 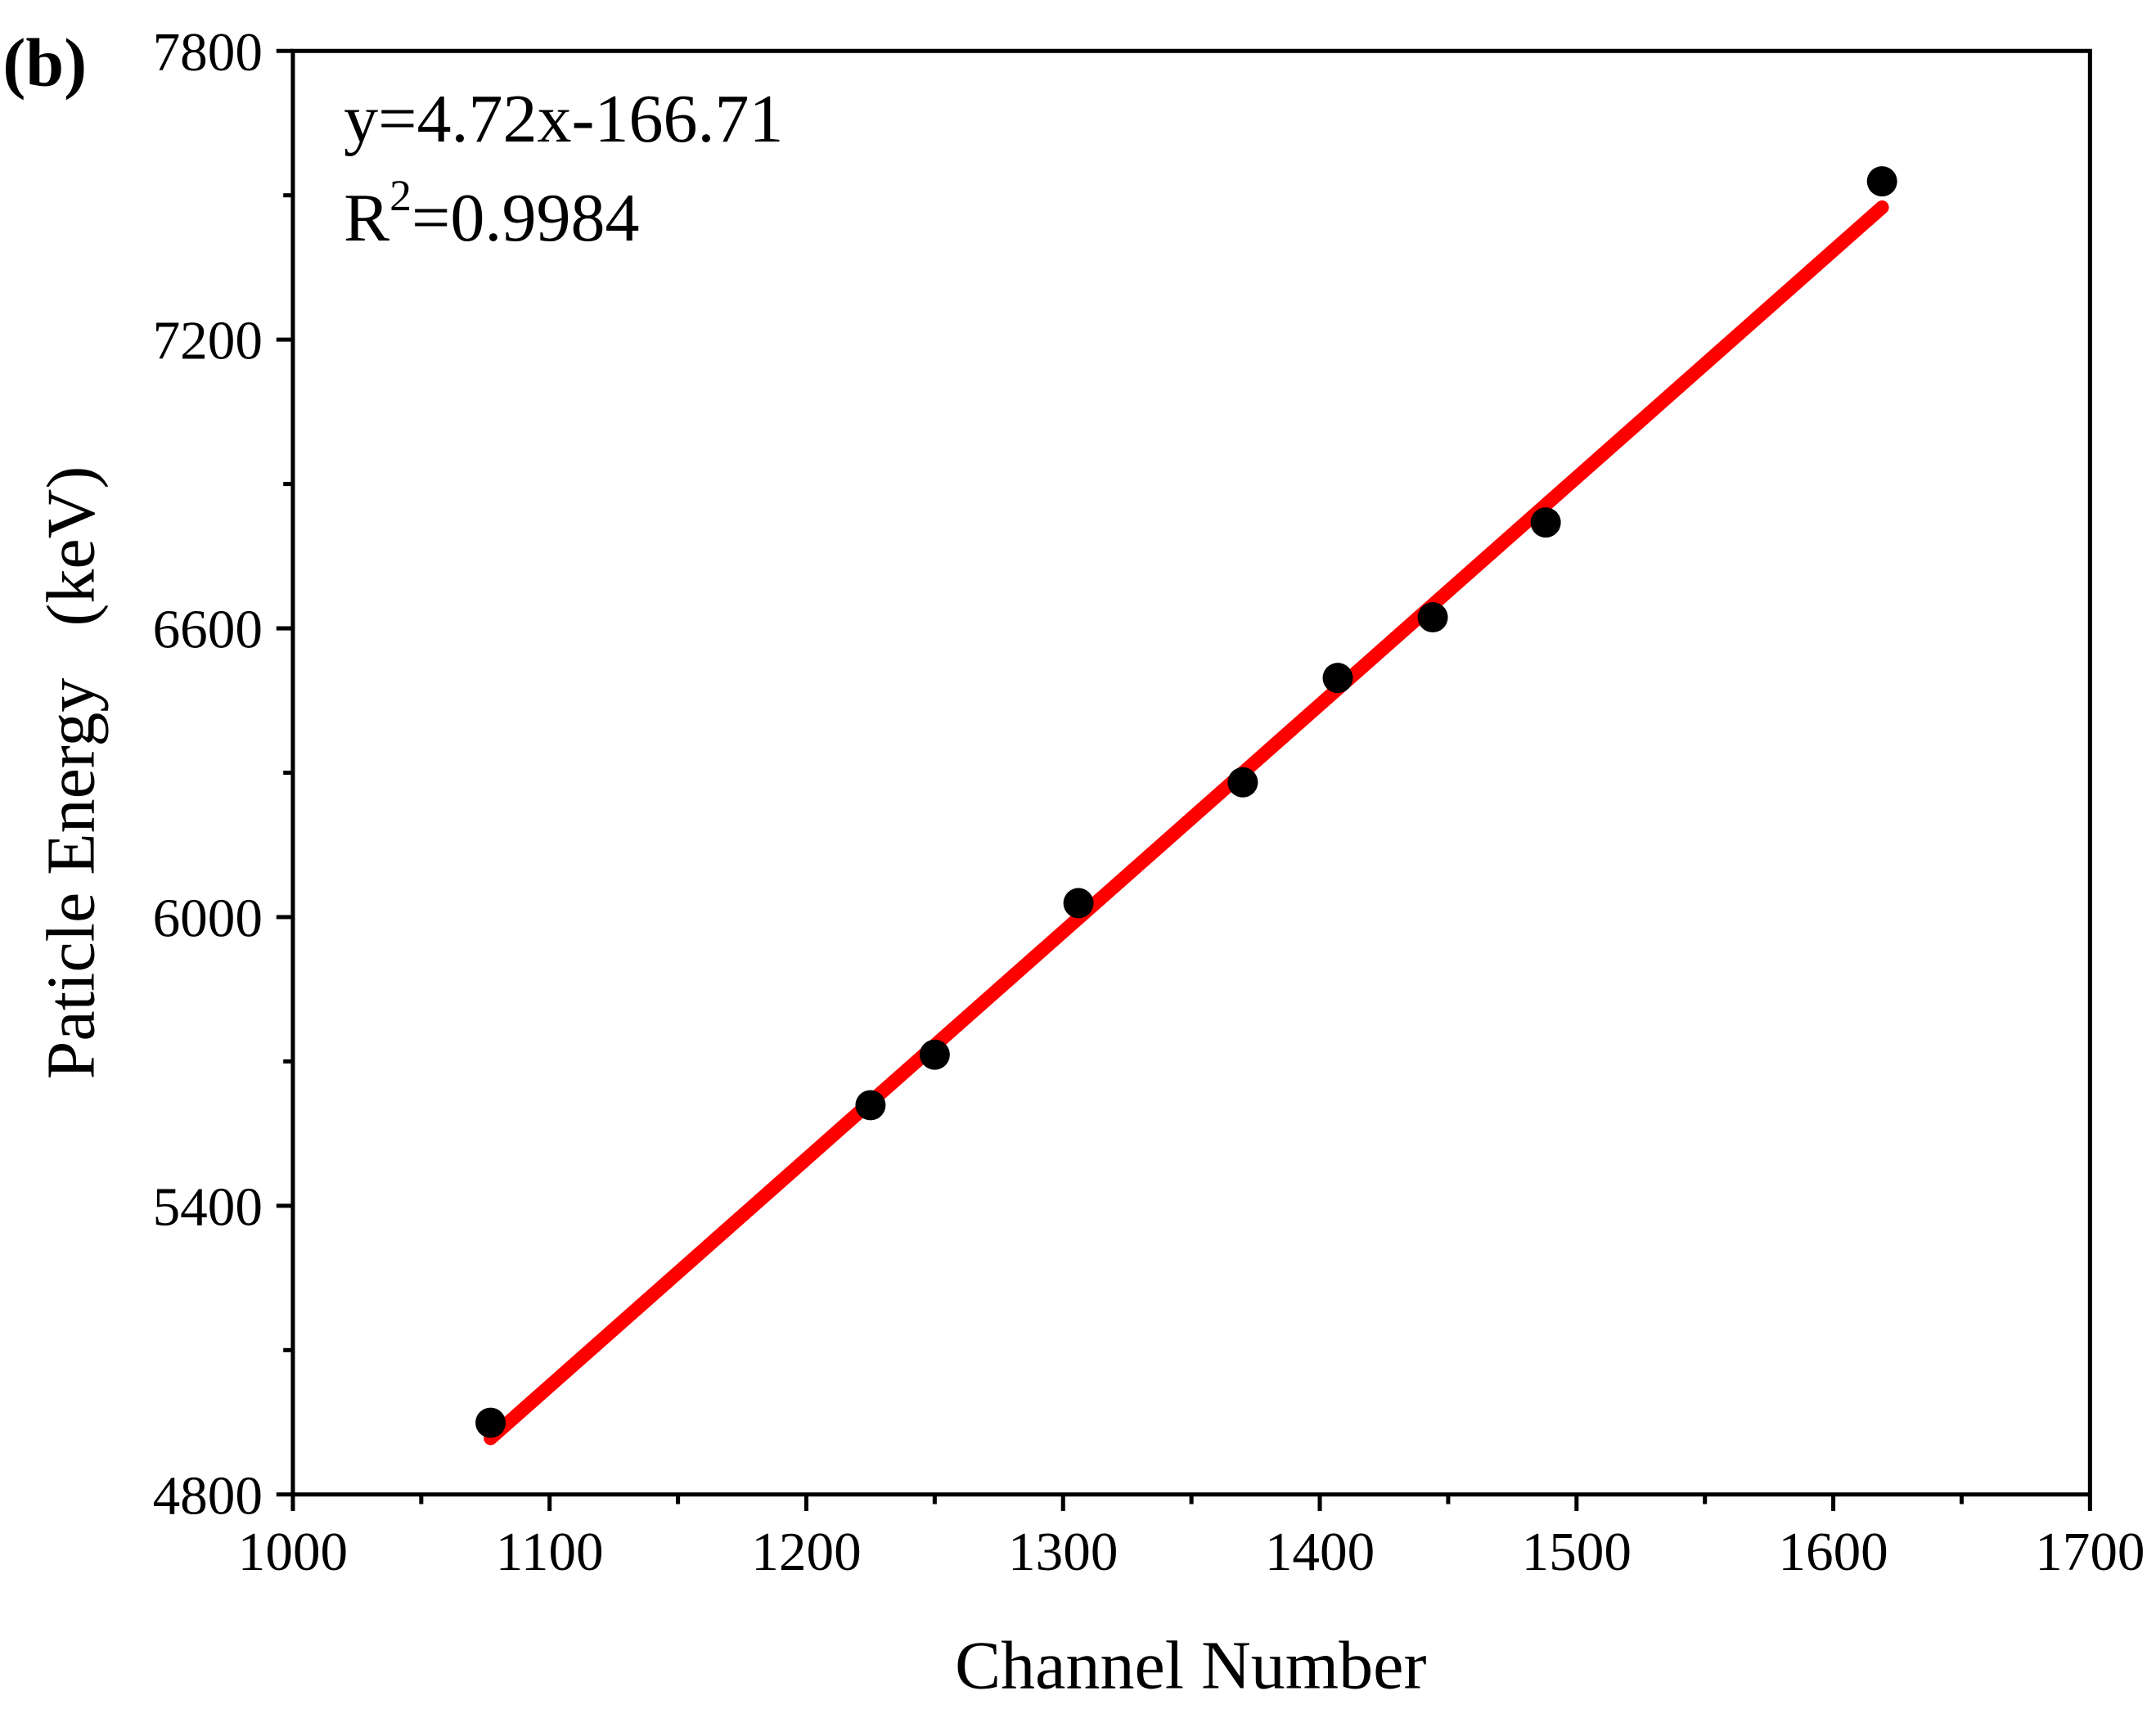 I want to click on r-squared: R2=0.9984, so click(x=492, y=213).